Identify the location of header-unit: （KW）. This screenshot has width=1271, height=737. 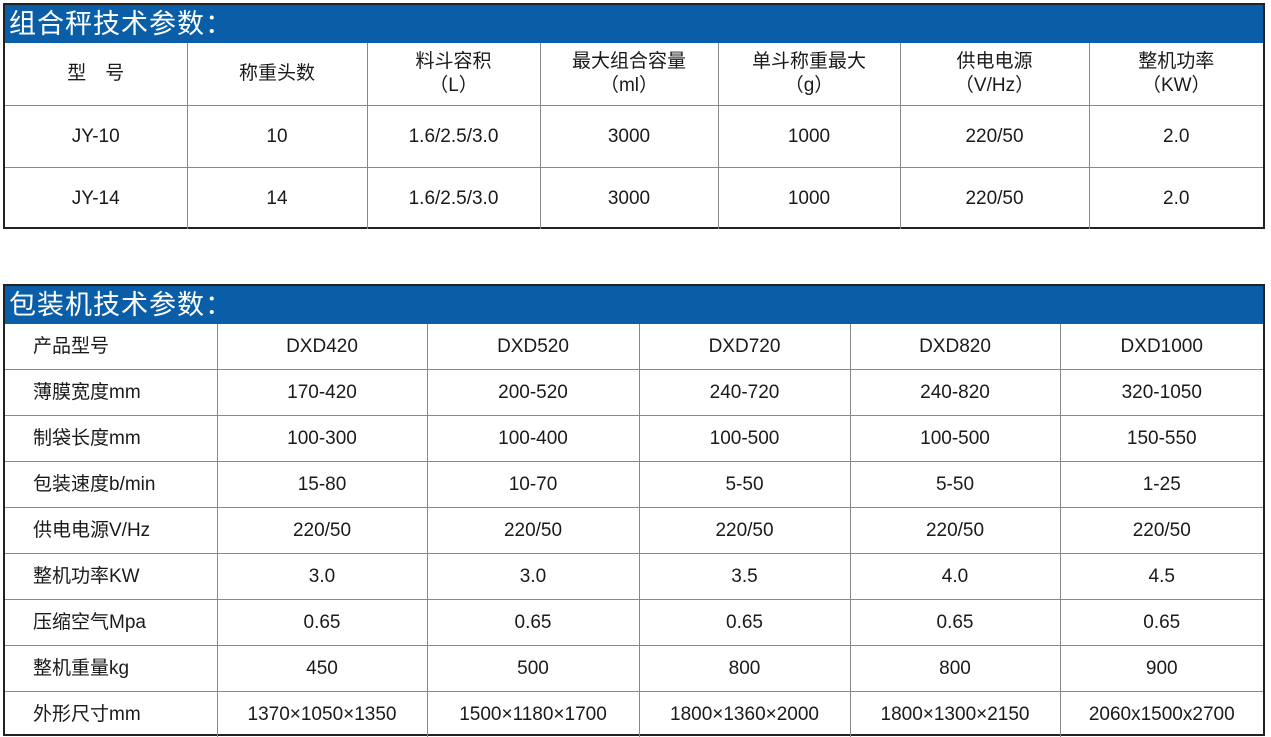
(1176, 85).